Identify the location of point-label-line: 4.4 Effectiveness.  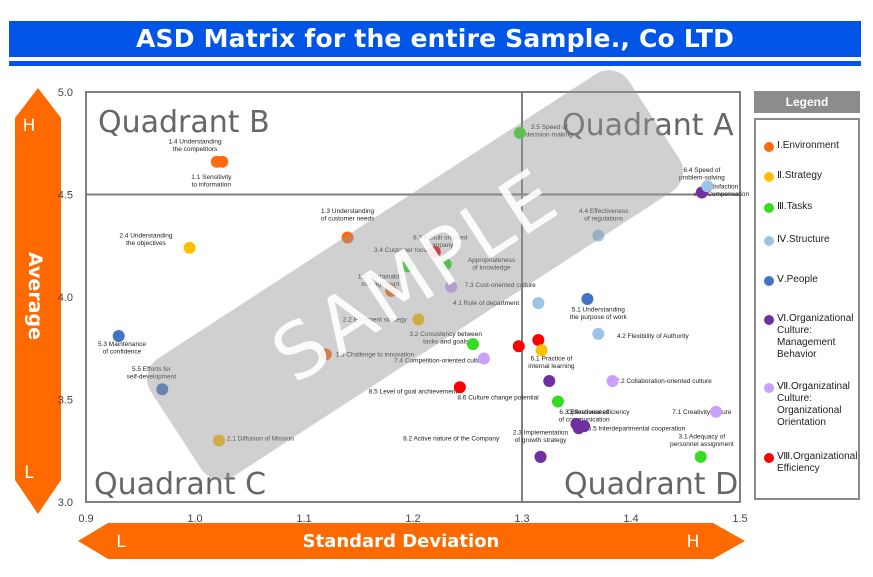
(604, 211).